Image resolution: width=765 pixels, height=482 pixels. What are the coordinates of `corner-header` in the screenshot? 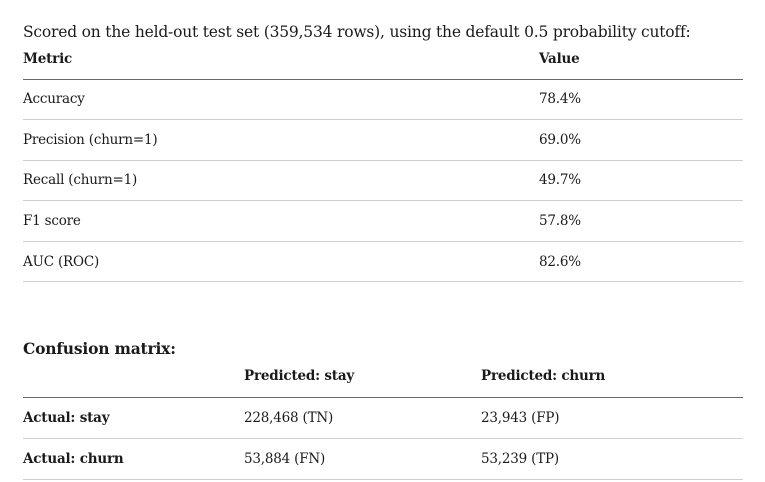 It's located at (133, 377).